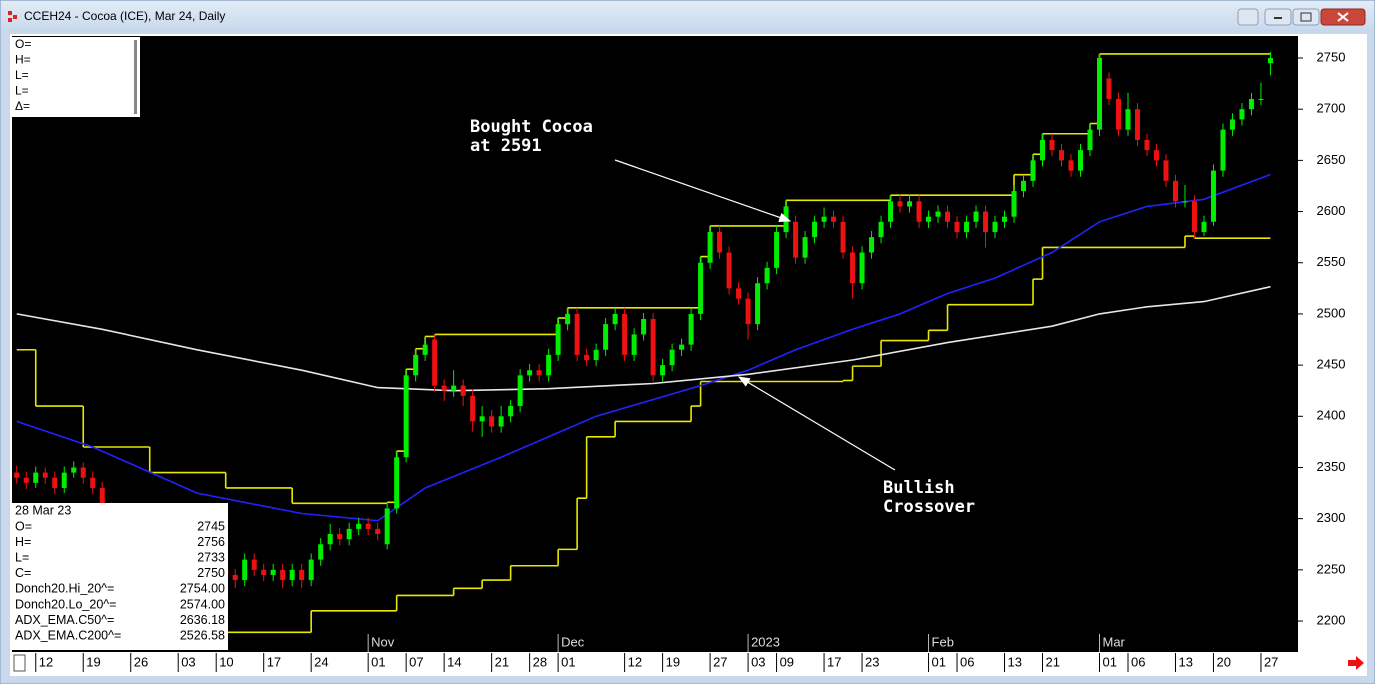 The height and width of the screenshot is (684, 1375). Describe the element at coordinates (76, 77) in the screenshot. I see `cursor-panel: O=H=L=L=Δ=` at that location.